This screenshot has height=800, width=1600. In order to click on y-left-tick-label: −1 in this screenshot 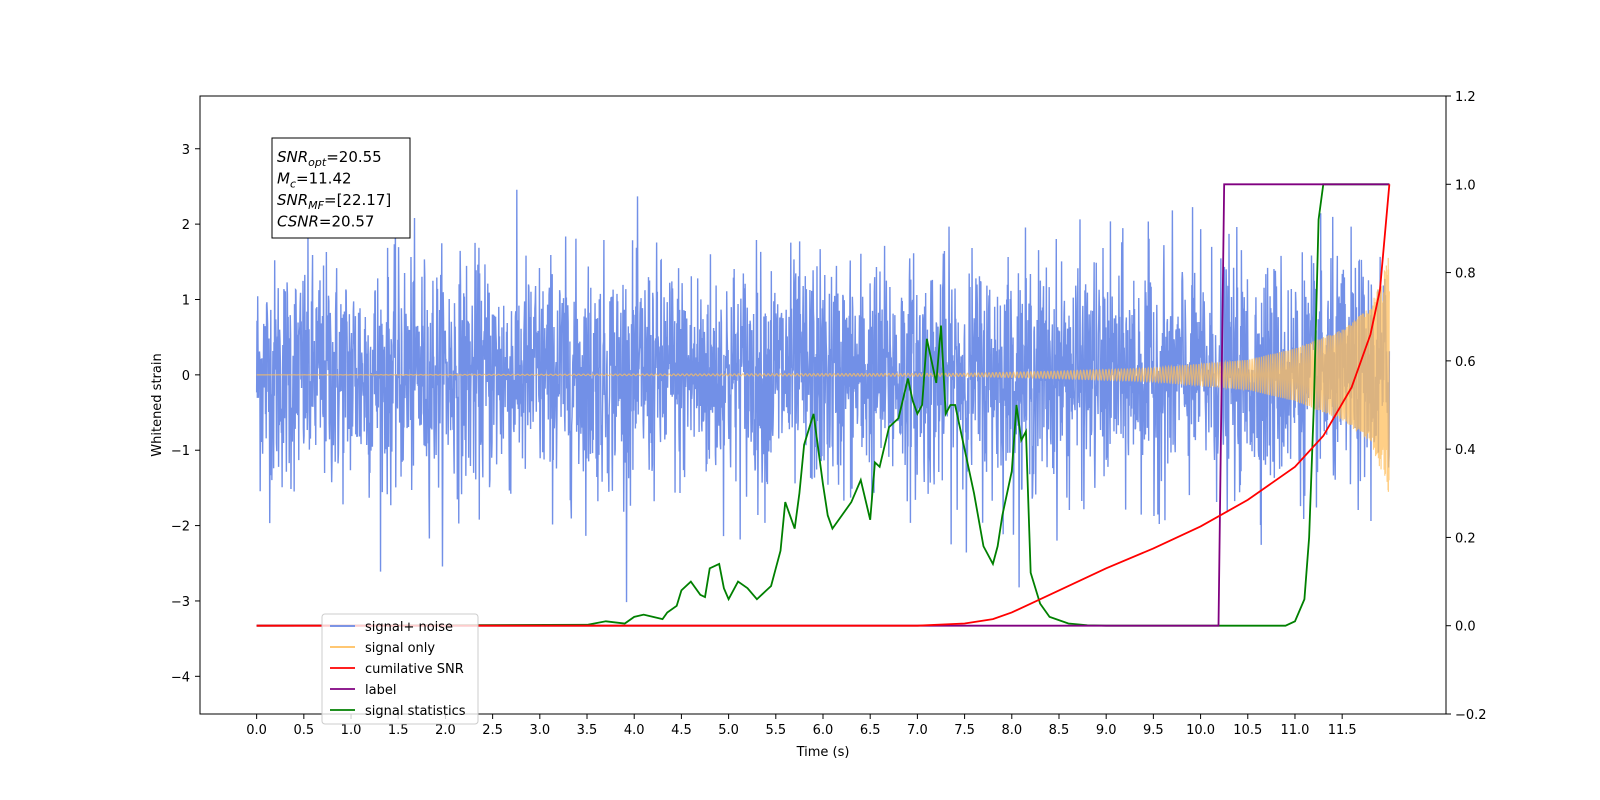, I will do `click(180, 451)`.